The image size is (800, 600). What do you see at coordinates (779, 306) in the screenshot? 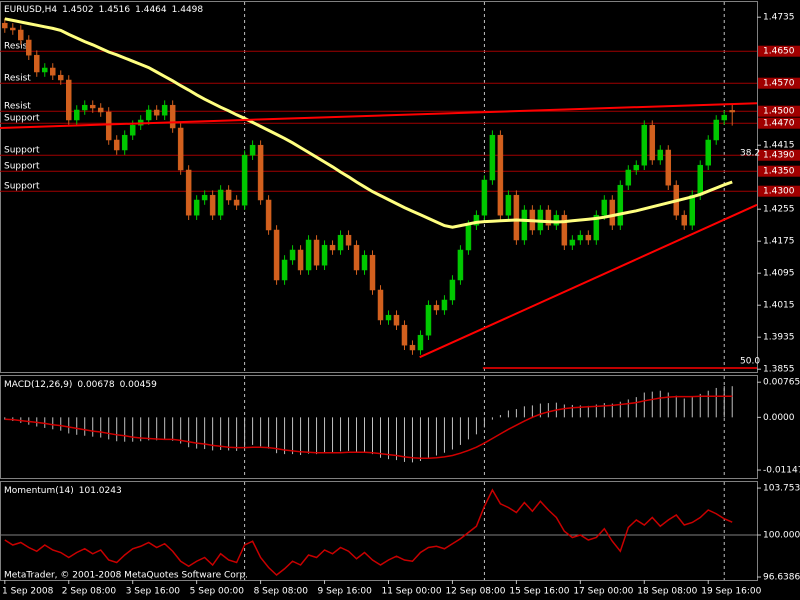
I see `y-tick-label: 1.4015` at bounding box center [779, 306].